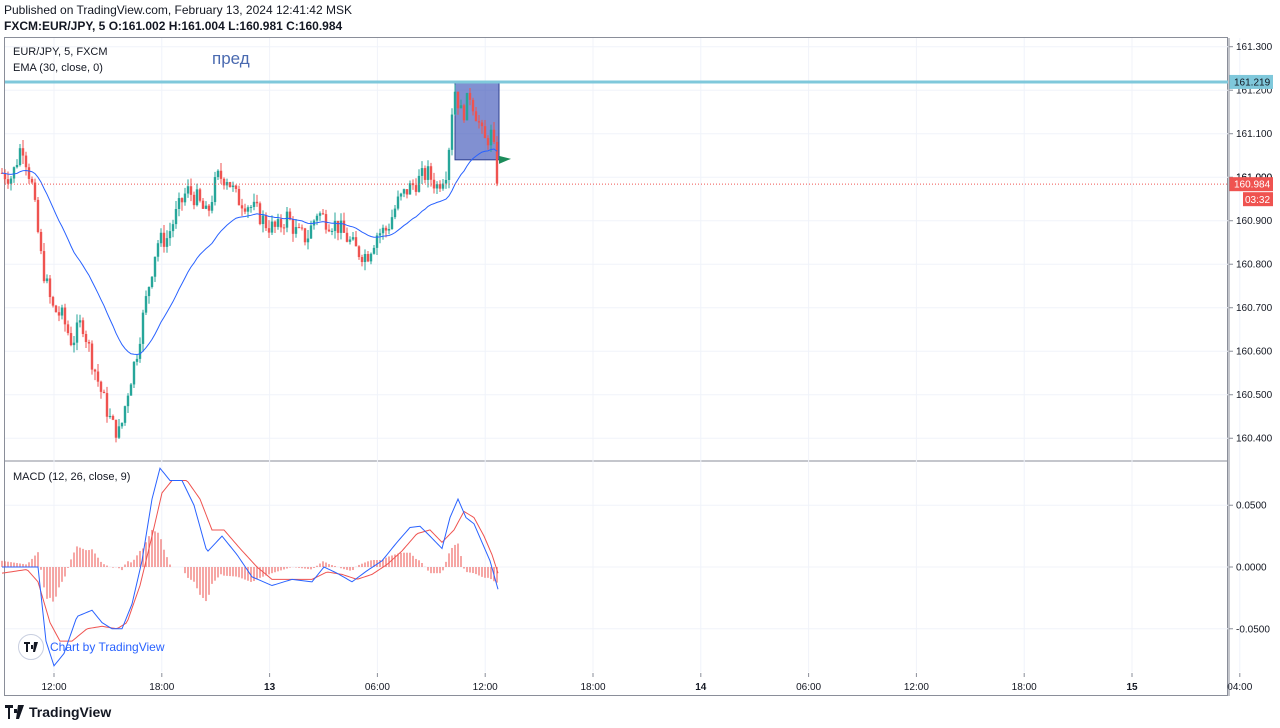 The height and width of the screenshot is (728, 1280). What do you see at coordinates (231, 58) in the screenshot?
I see `annotation-text: пред` at bounding box center [231, 58].